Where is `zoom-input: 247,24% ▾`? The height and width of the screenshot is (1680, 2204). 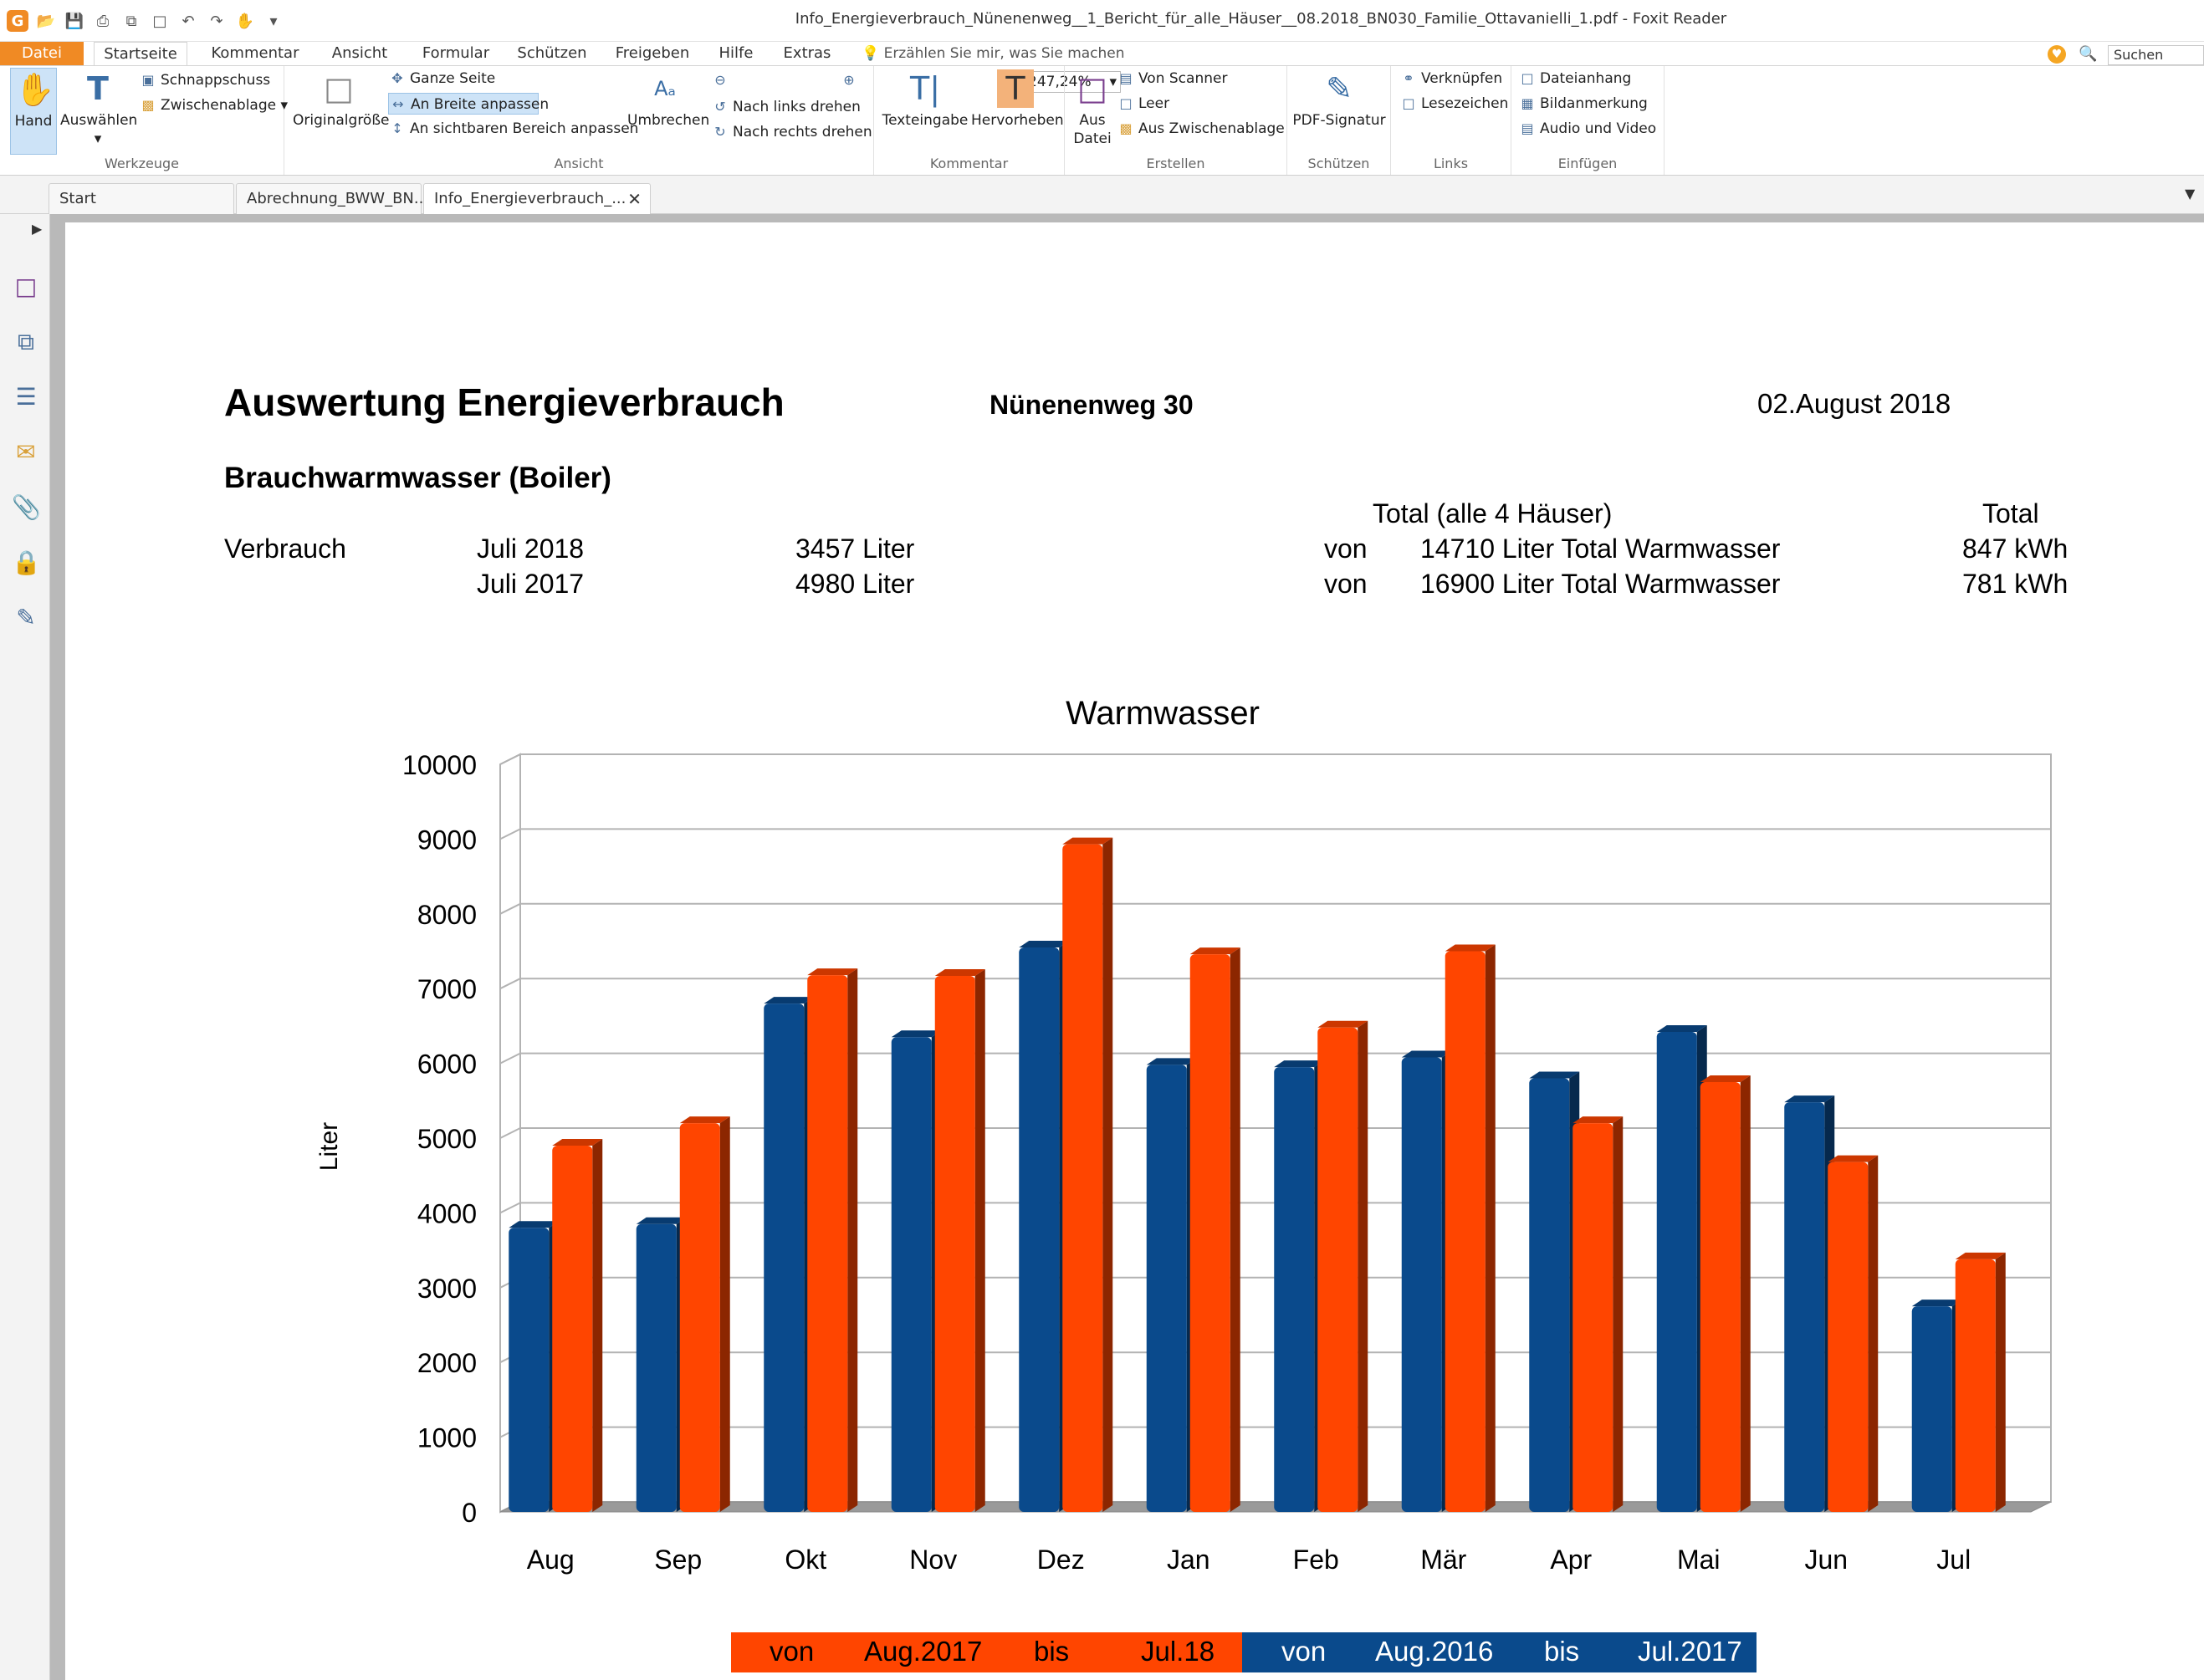
zoom-input: 247,24% ▾ is located at coordinates (1071, 82).